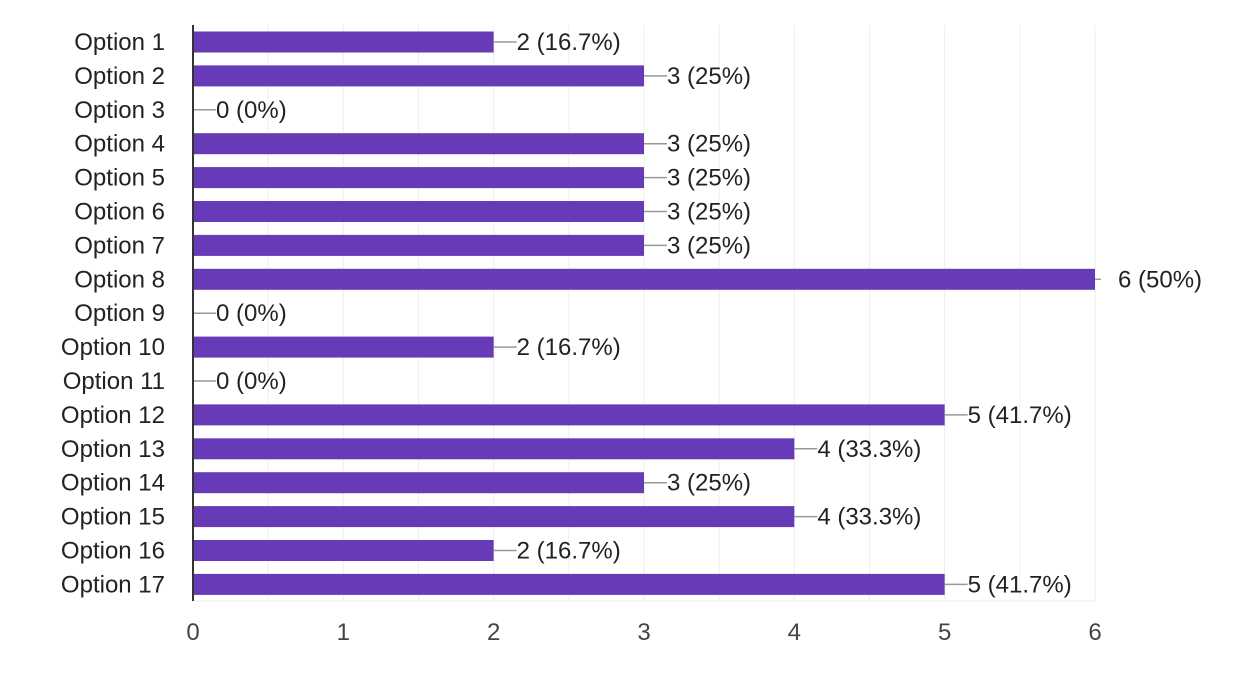  I want to click on category-label: Option 13, so click(113, 449).